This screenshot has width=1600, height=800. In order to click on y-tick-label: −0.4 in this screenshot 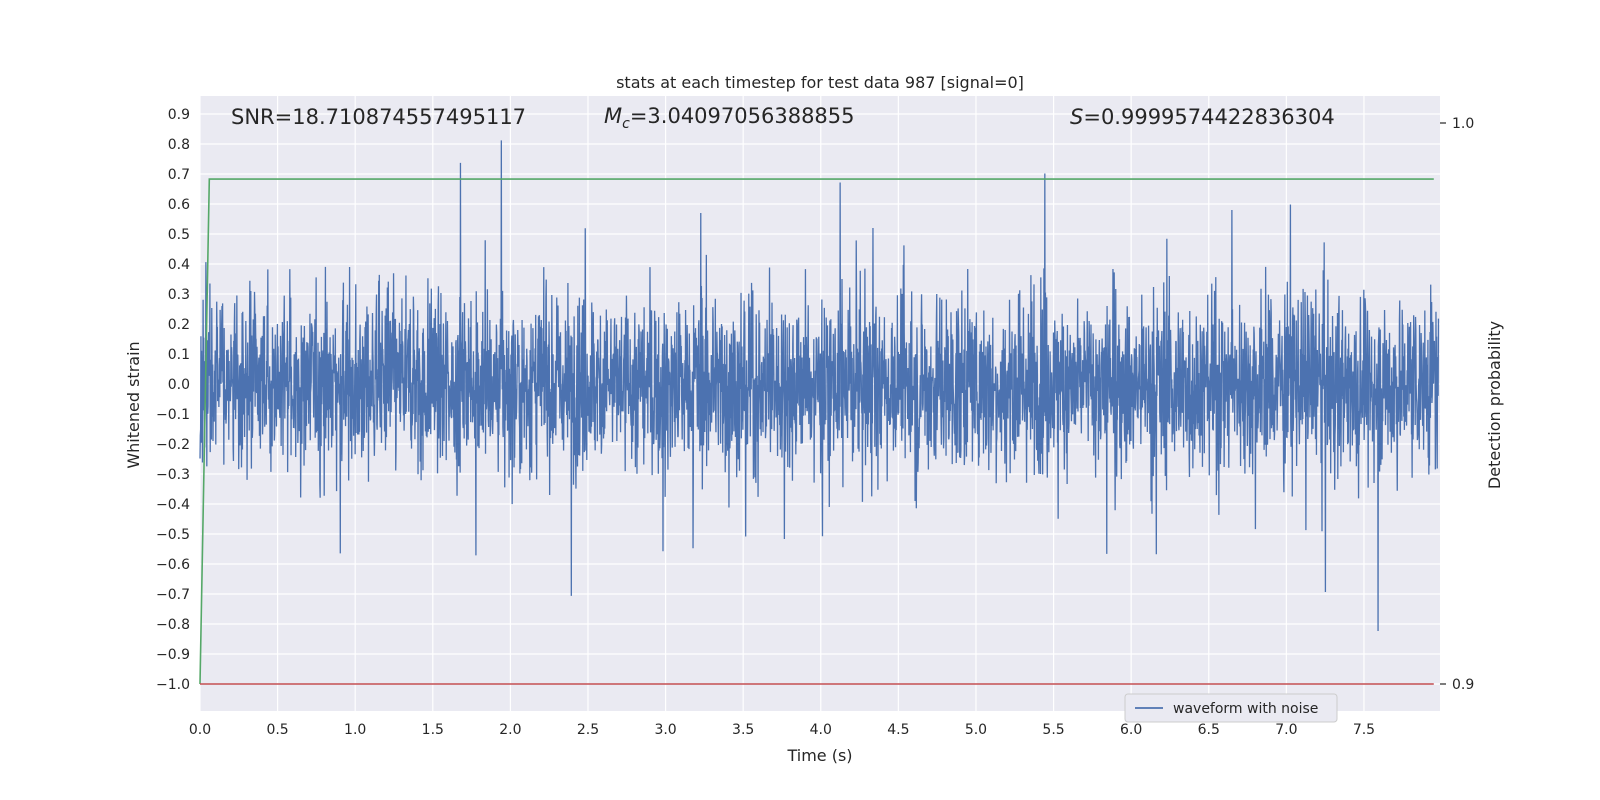, I will do `click(173, 505)`.